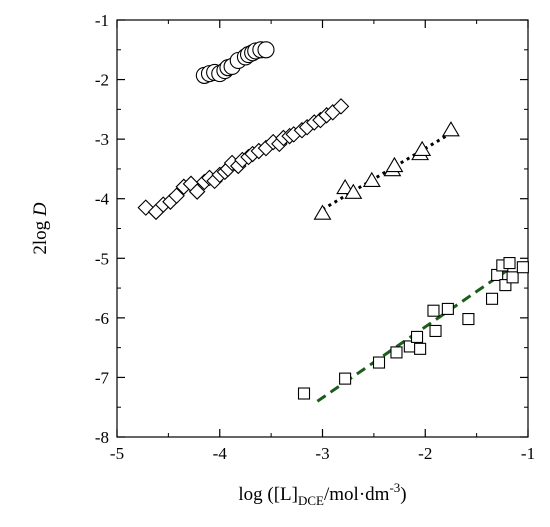 The image size is (550, 527). Describe the element at coordinates (268, 494) in the screenshot. I see `x-axis-label-pre: log ([L]` at that location.